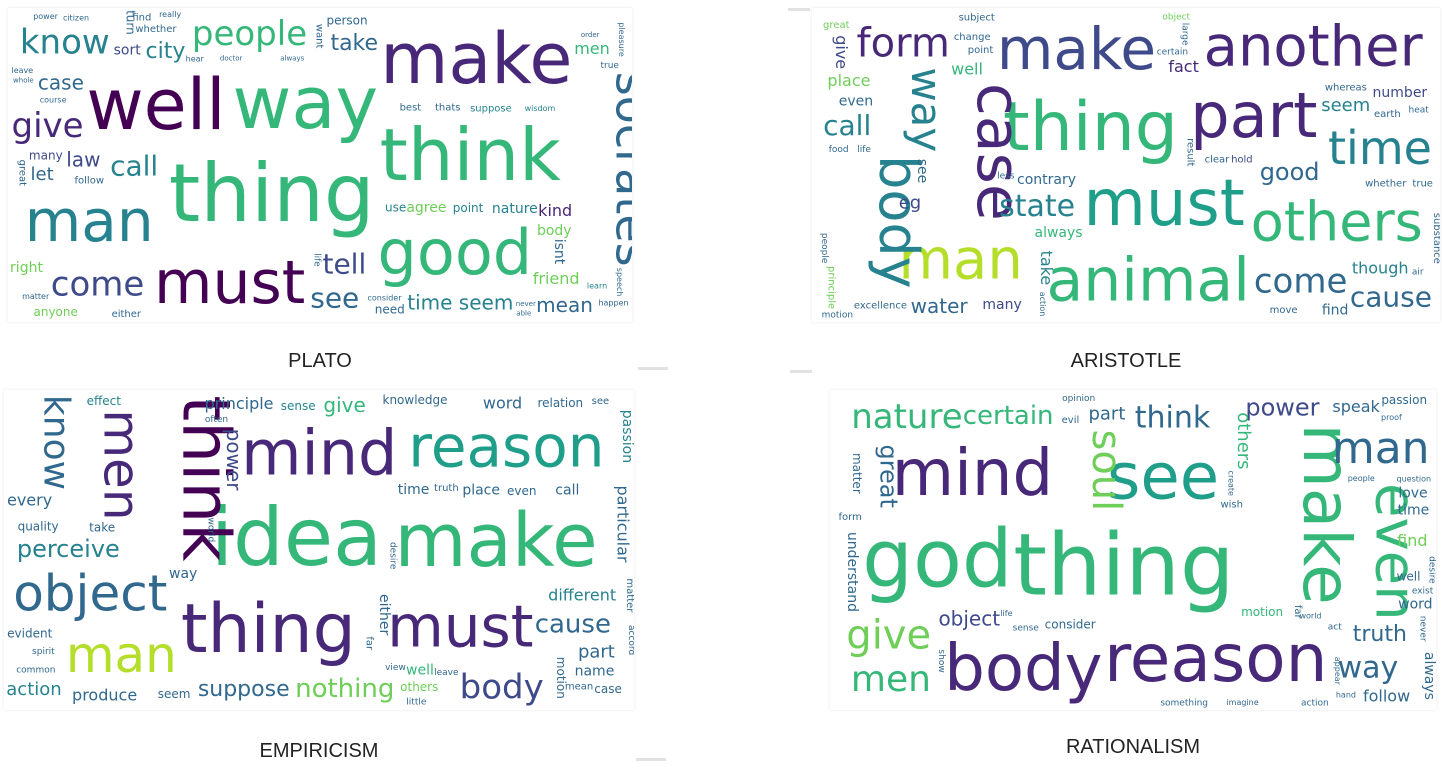 This screenshot has height=782, width=1442. I want to click on cloud-word: quality, so click(38, 526).